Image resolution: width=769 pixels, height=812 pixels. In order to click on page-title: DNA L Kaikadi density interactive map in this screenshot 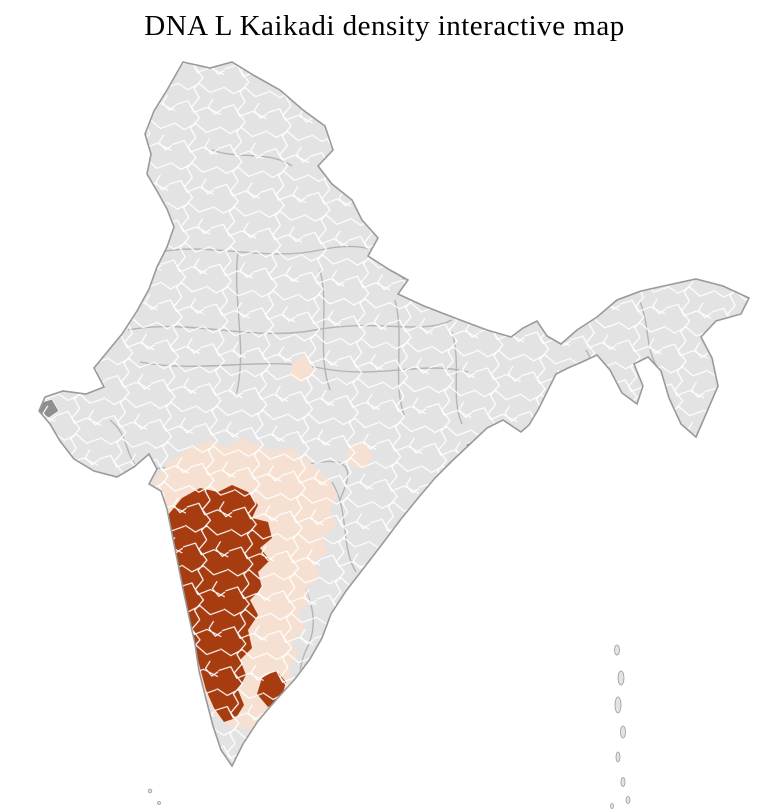, I will do `click(384, 26)`.